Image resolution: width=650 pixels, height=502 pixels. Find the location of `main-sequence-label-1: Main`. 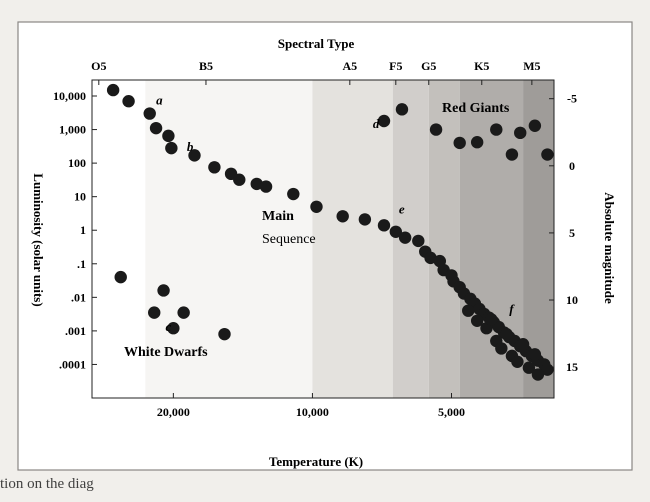

main-sequence-label-1: Main is located at coordinates (278, 216).